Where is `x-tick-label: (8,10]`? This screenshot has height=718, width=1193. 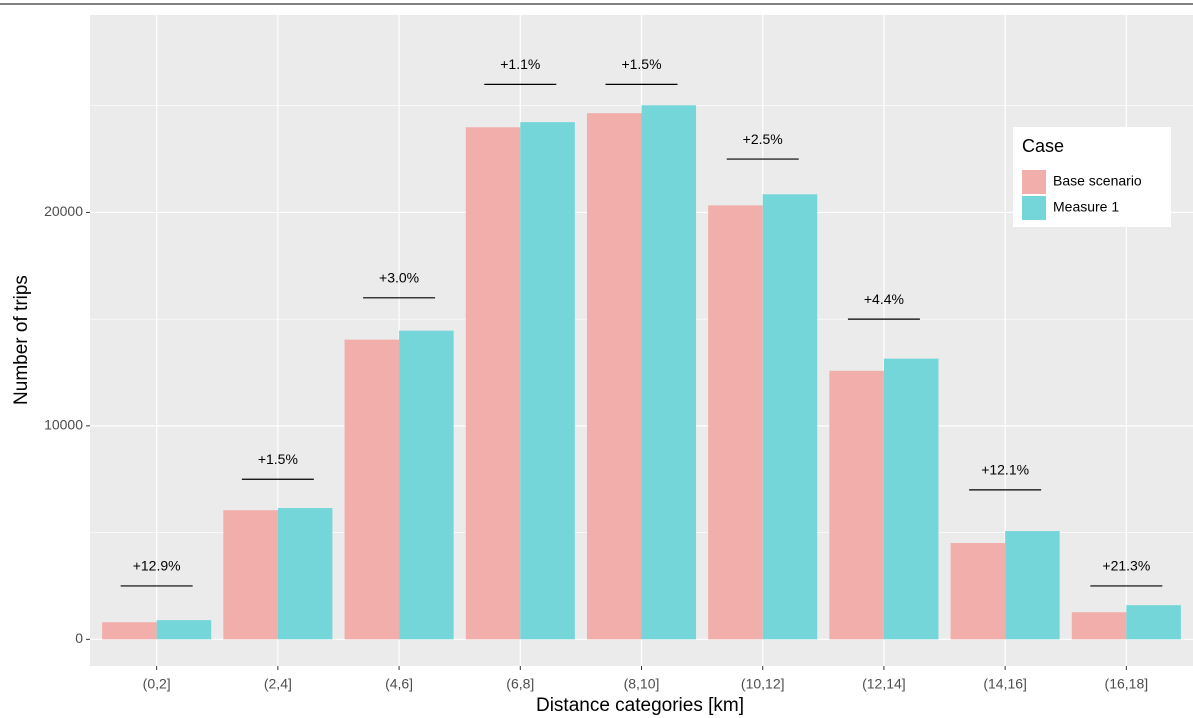
x-tick-label: (8,10] is located at coordinates (642, 684).